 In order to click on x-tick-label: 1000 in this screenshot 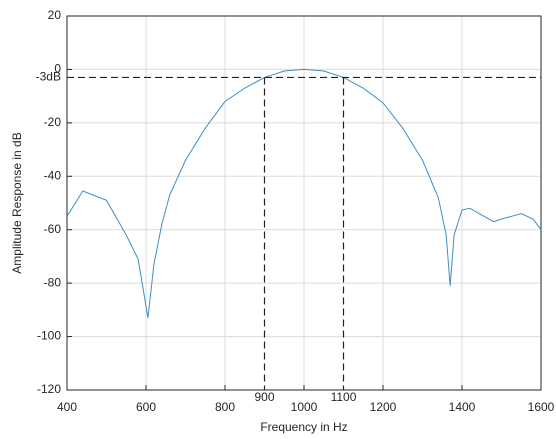, I will do `click(304, 407)`.